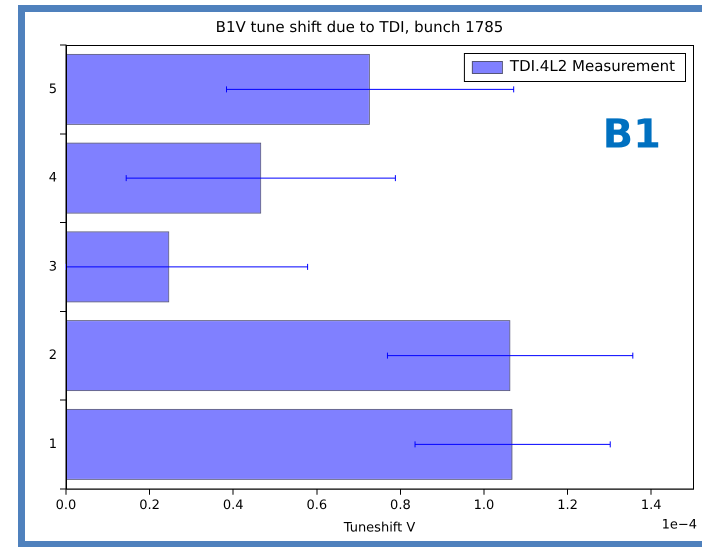 This screenshot has width=702, height=547. I want to click on y-tick-label: 5, so click(52, 89).